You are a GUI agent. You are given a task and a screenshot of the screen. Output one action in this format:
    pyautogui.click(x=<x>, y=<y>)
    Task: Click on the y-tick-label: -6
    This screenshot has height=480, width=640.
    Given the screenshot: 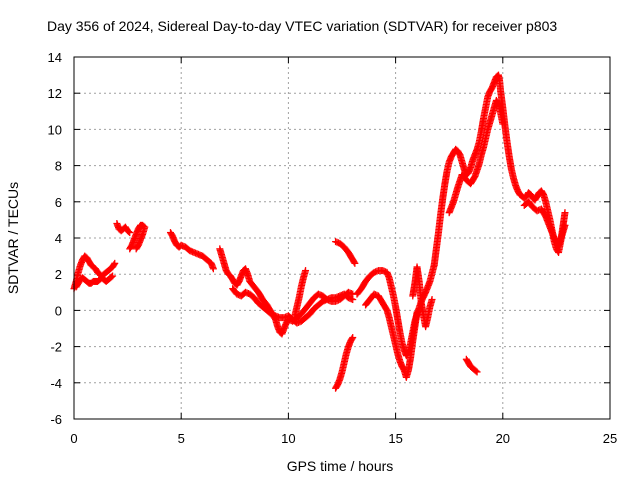 What is the action you would take?
    pyautogui.click(x=56, y=419)
    